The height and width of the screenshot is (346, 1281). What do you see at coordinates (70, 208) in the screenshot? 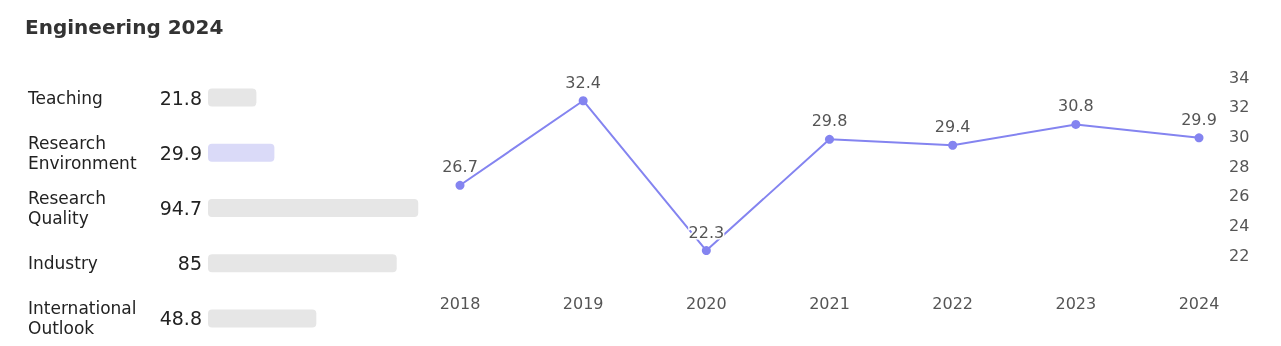
I see `y-tick-label: Research Quality` at bounding box center [70, 208].